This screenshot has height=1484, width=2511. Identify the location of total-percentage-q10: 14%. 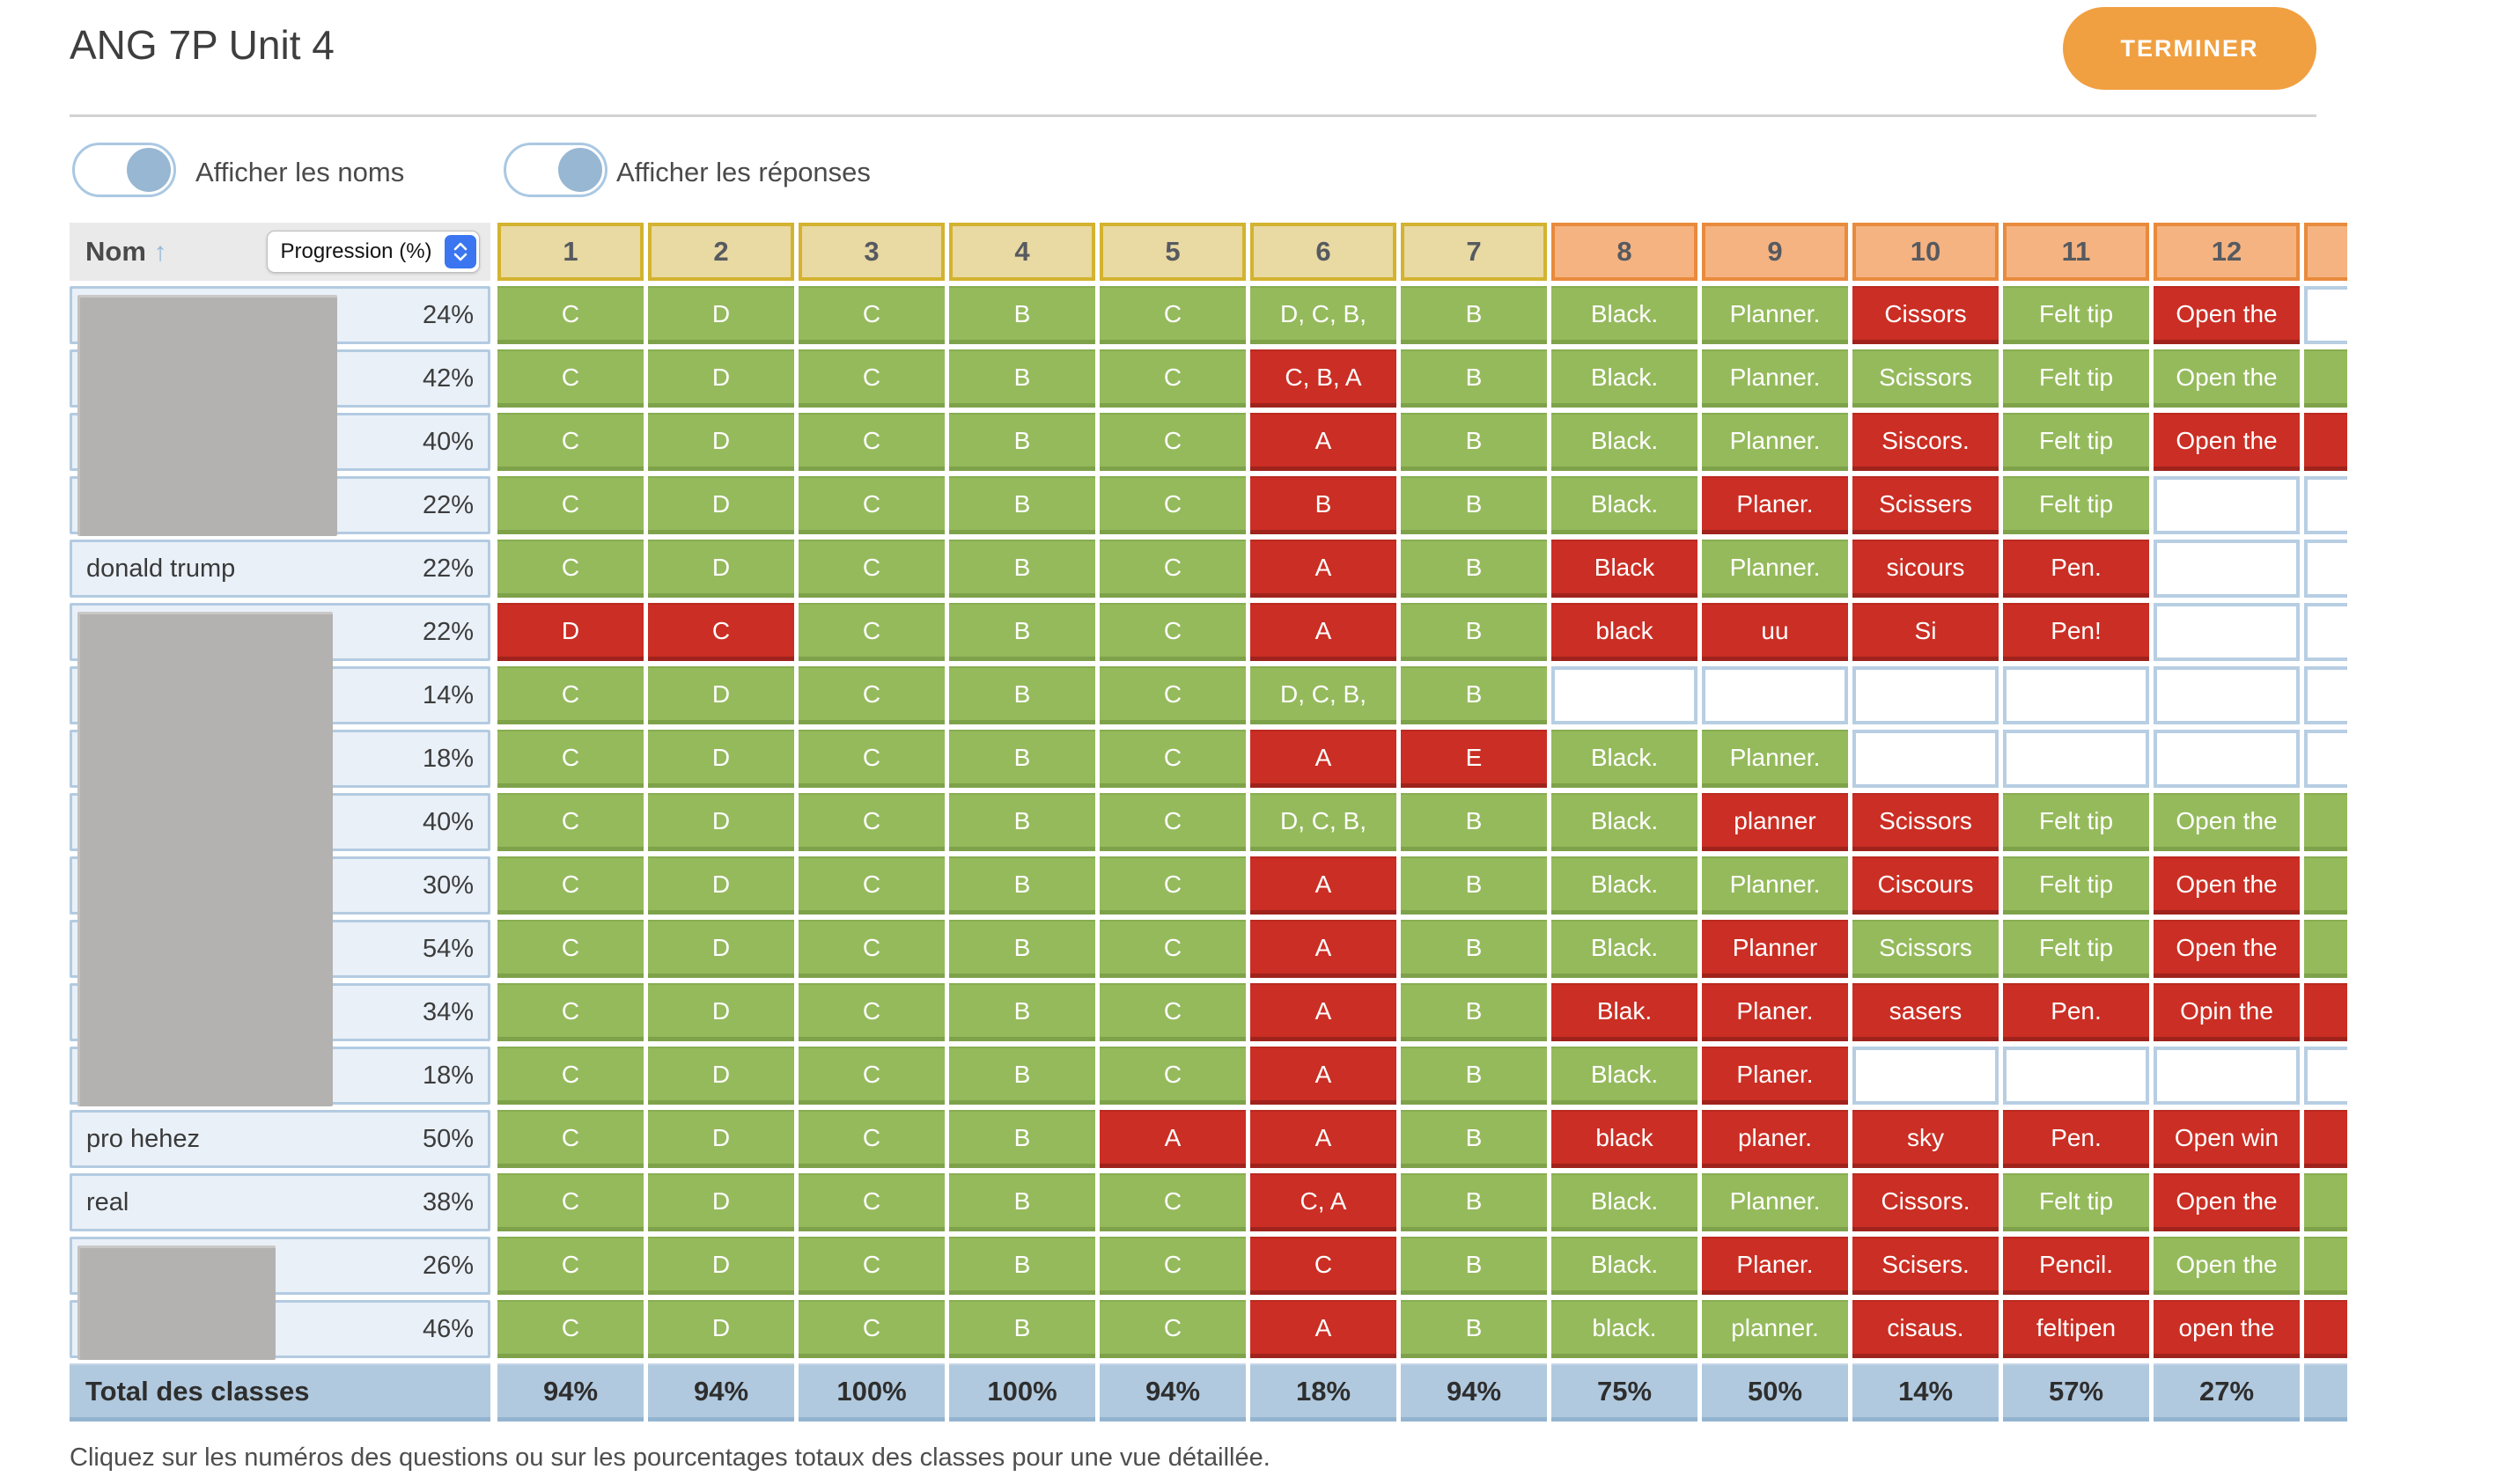
(1925, 1392).